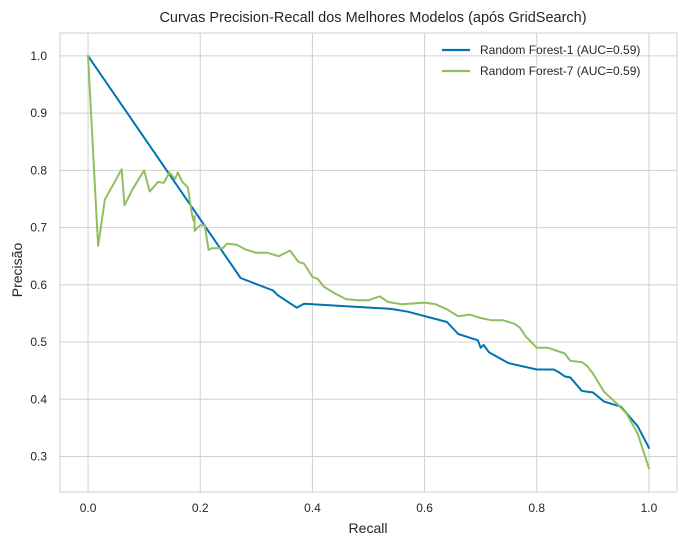 This screenshot has width=688, height=545. I want to click on x-tick-label: 0.2, so click(200, 508).